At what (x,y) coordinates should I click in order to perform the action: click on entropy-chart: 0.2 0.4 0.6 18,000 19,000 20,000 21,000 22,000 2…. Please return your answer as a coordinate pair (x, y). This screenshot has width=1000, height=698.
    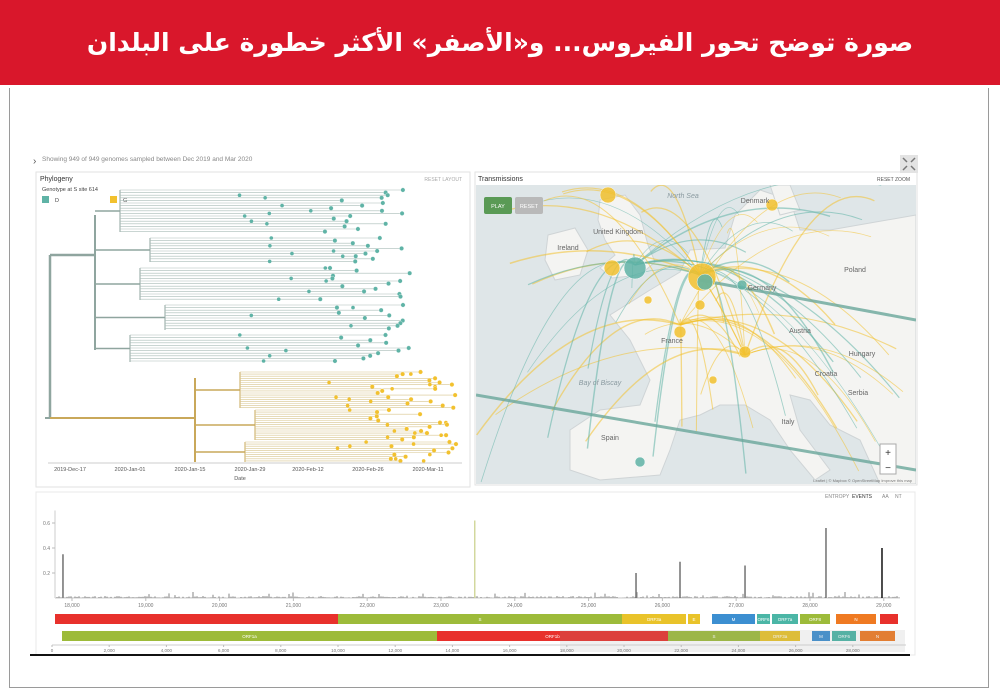
    Looking at the image, I should click on (471, 559).